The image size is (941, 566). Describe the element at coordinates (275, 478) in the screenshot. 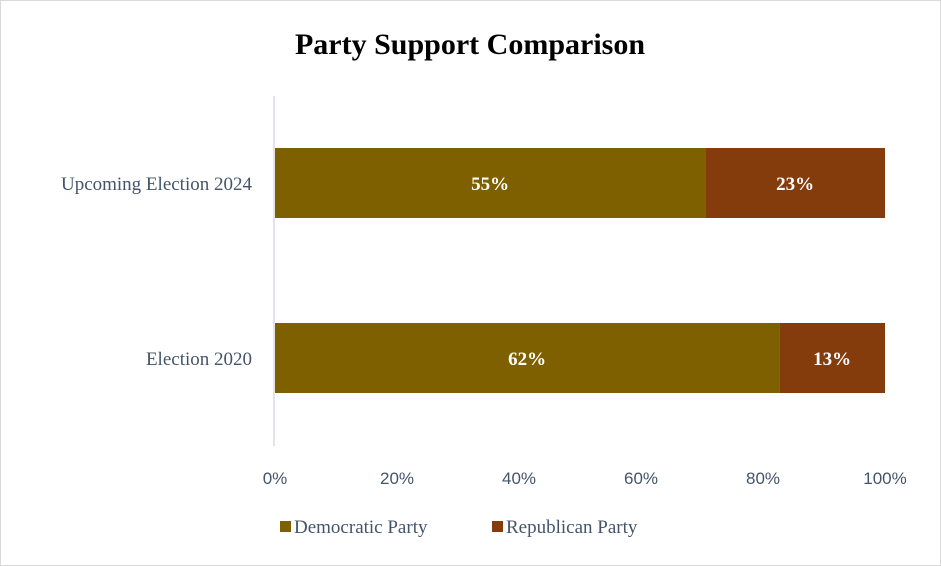

I see `x-tick-label: 0%` at that location.